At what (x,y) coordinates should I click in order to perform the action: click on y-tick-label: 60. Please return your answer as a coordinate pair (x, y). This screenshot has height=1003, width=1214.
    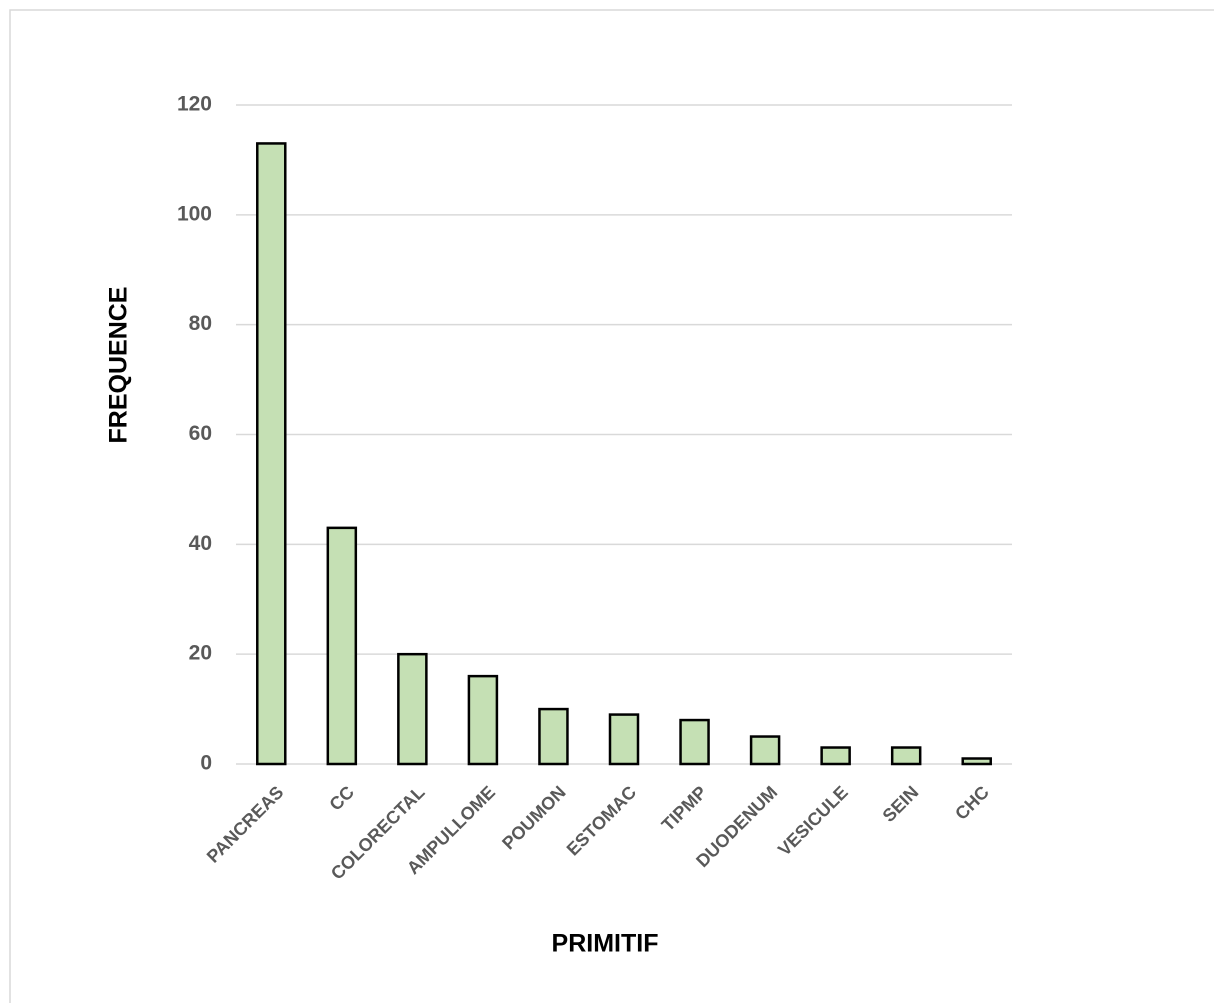
    Looking at the image, I should click on (200, 433).